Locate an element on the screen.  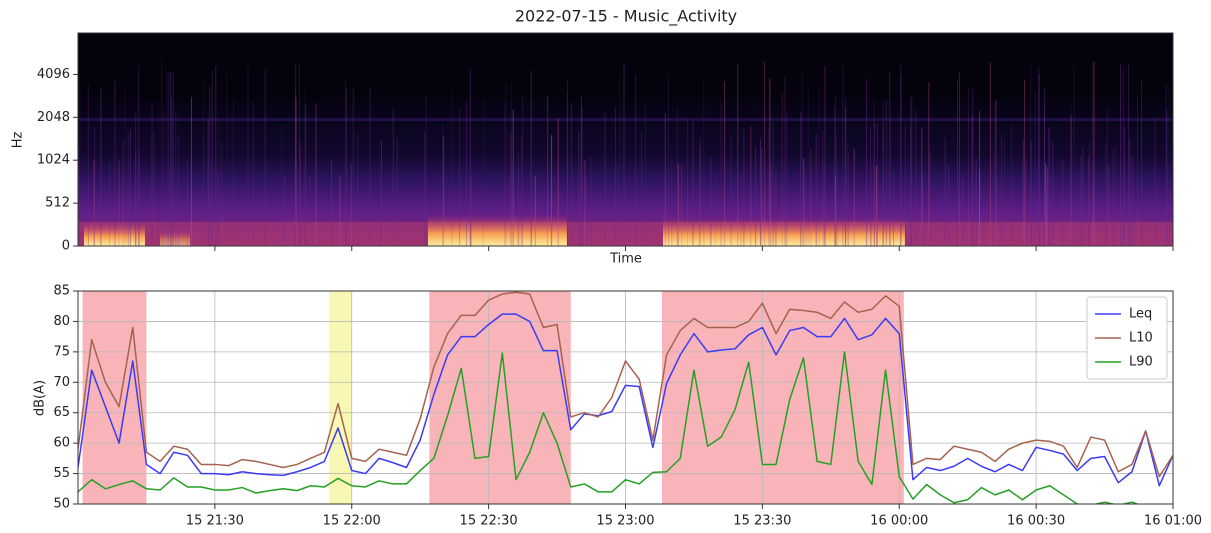
y-tick-label: 65 is located at coordinates (61, 412).